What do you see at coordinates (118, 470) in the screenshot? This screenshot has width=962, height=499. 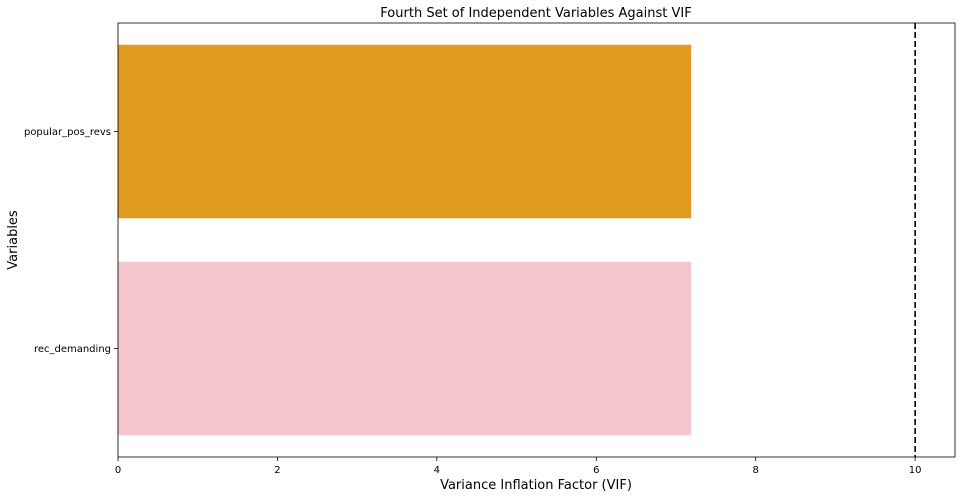 I see `x-tick-label: 0` at bounding box center [118, 470].